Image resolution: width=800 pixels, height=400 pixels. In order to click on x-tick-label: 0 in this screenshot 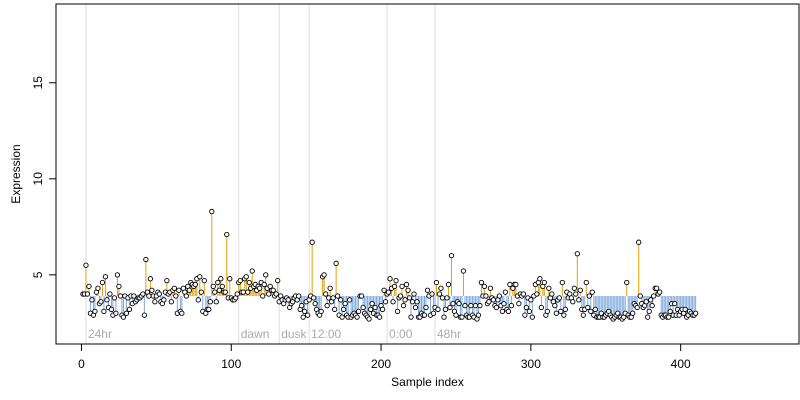, I will do `click(81, 364)`.